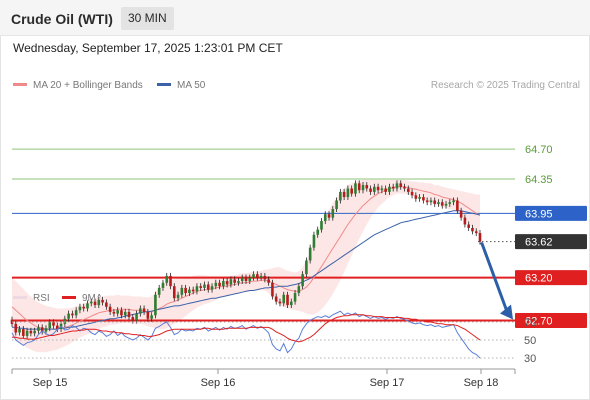  What do you see at coordinates (530, 359) in the screenshot?
I see `rsi-tick-label-30: 30` at bounding box center [530, 359].